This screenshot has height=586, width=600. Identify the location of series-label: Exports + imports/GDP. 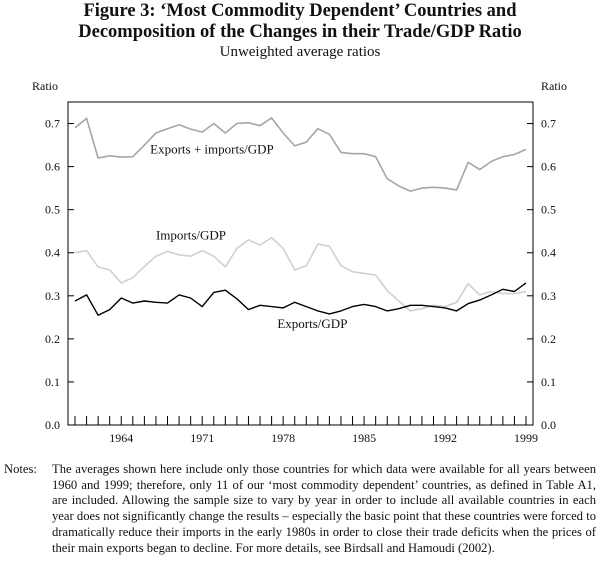
(212, 148).